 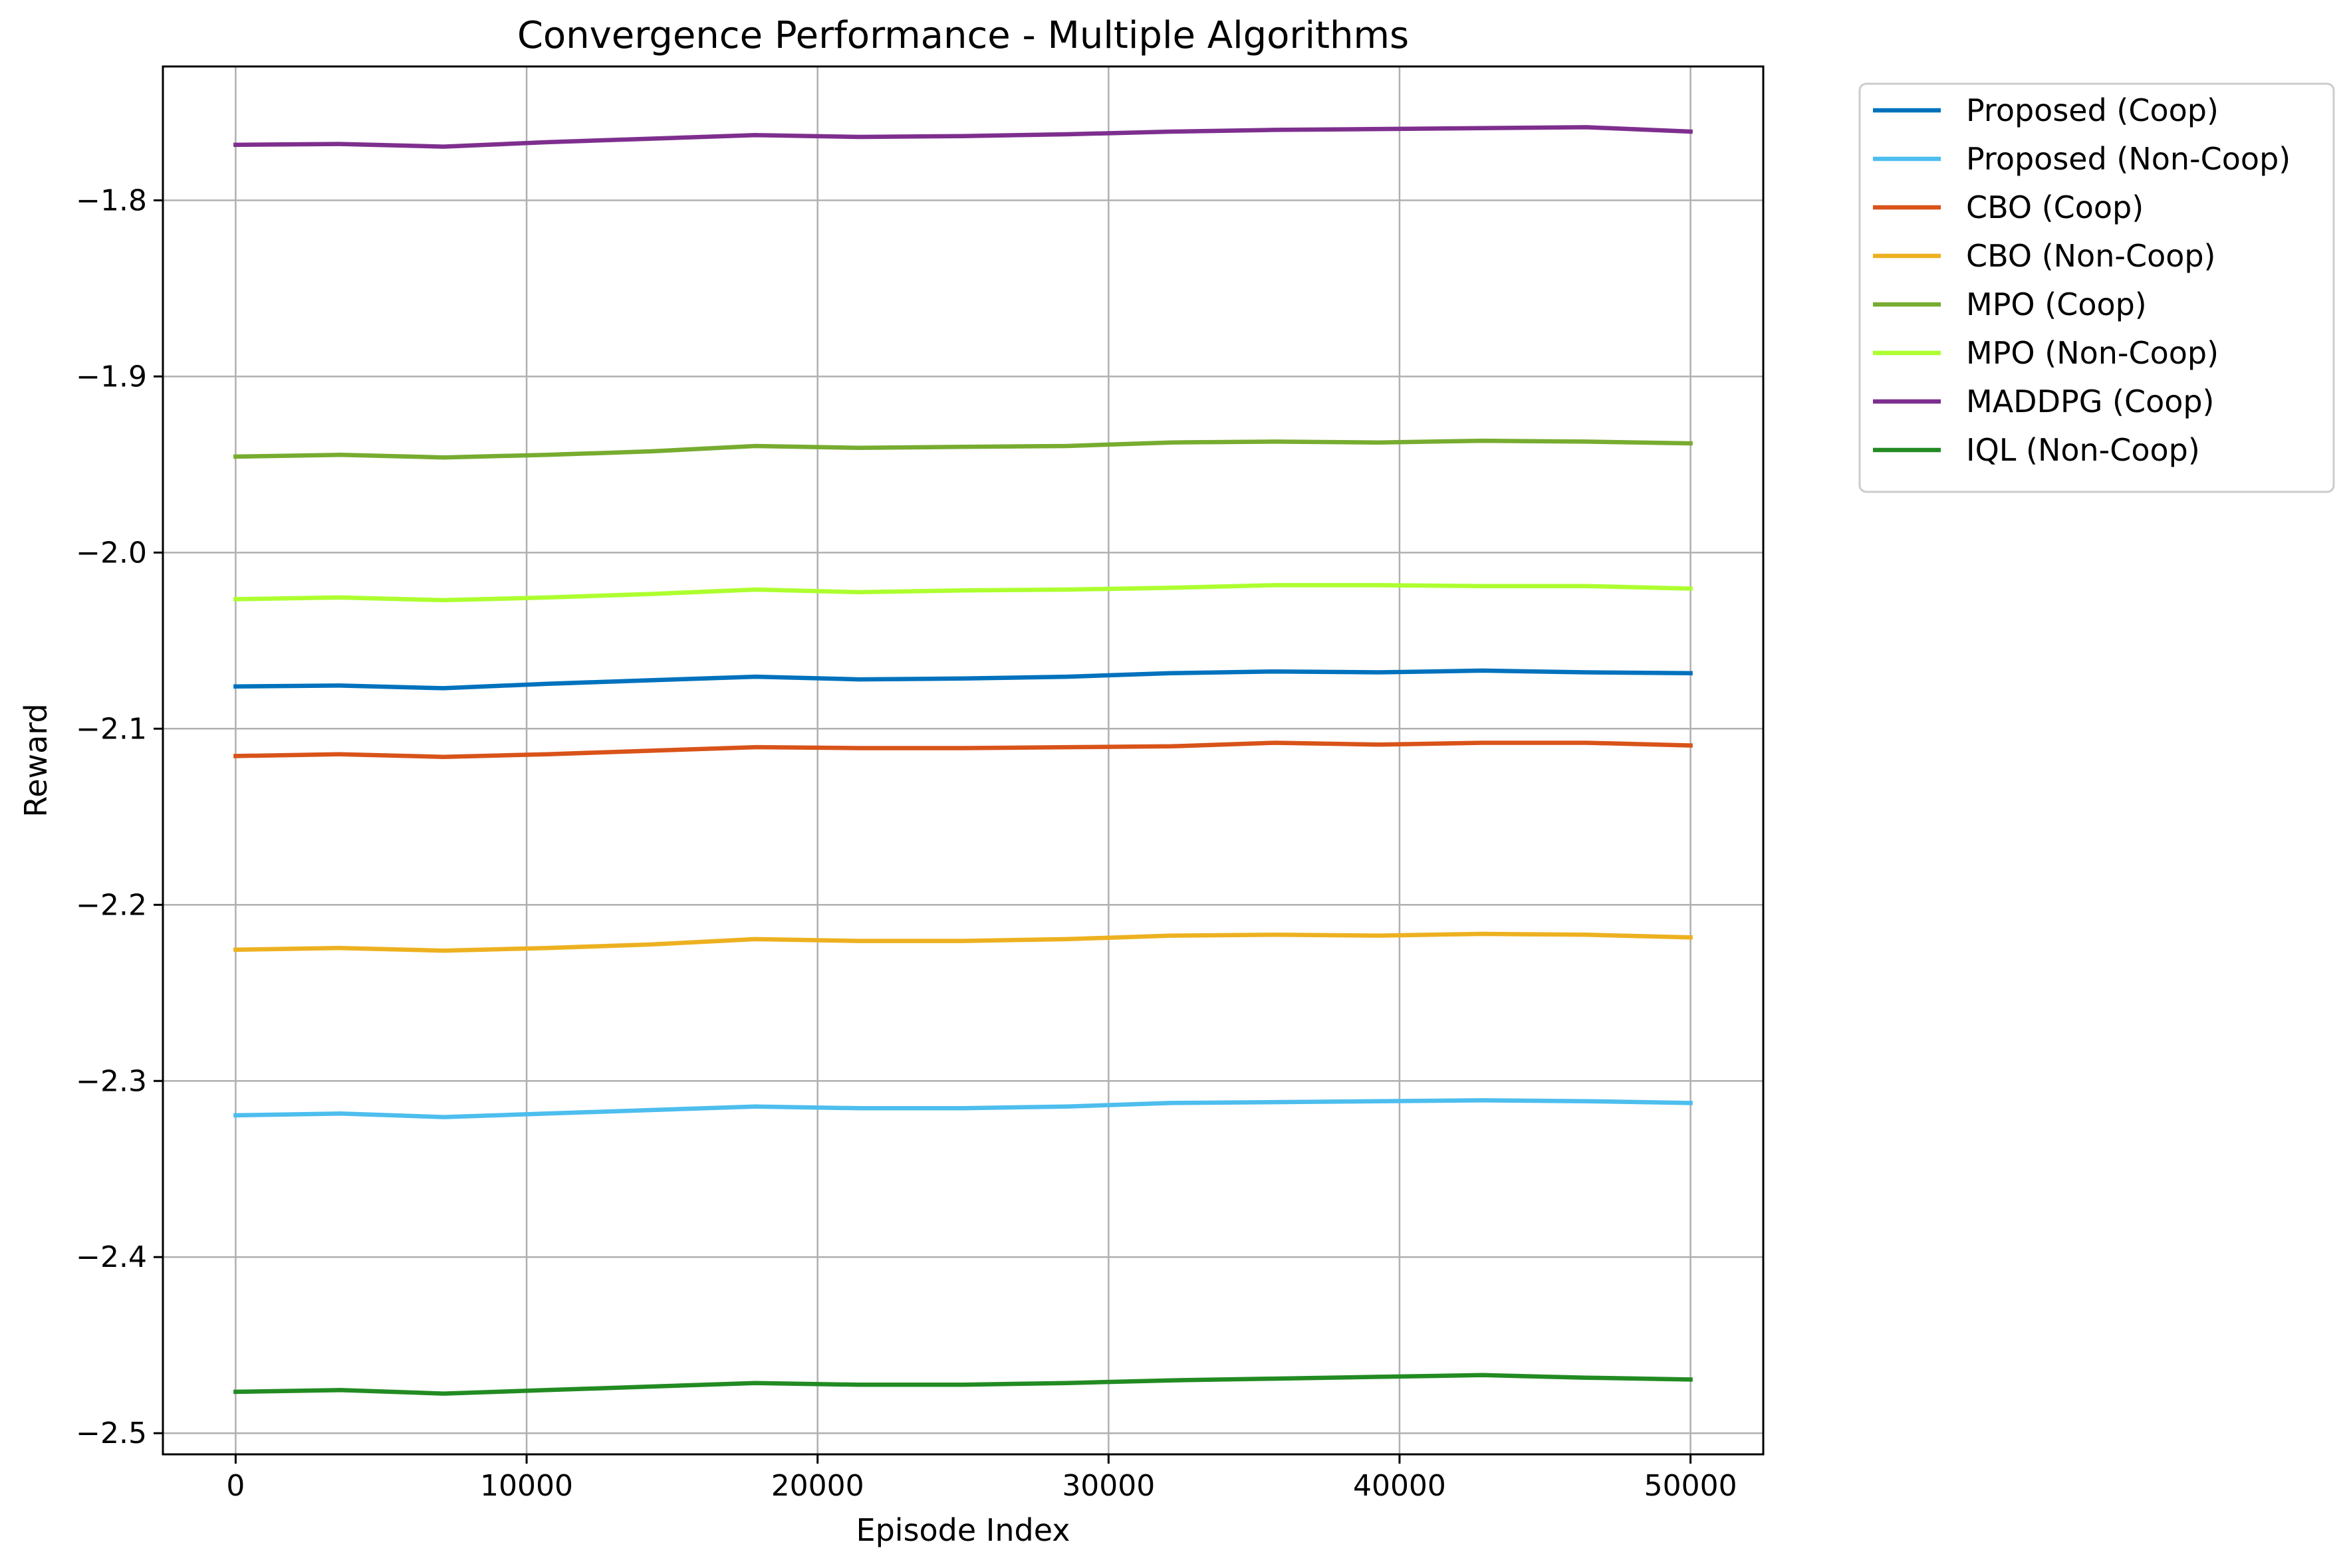 I want to click on x-axis-ticks: 0 10000 20000 30000 40000 50000, so click(x=981, y=1478).